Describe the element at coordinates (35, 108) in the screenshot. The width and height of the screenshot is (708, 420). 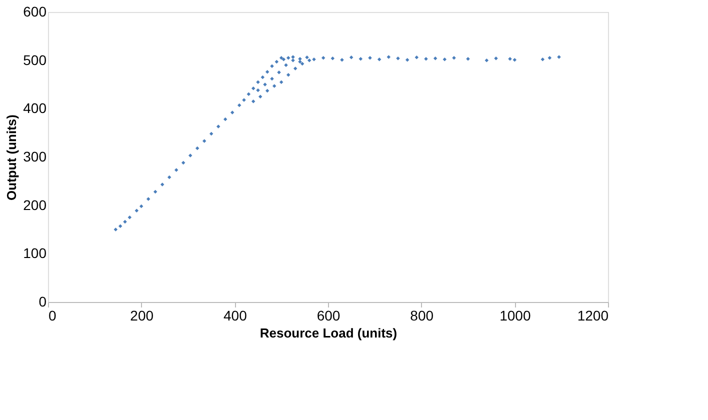
I see `y-tick-label: 400` at that location.